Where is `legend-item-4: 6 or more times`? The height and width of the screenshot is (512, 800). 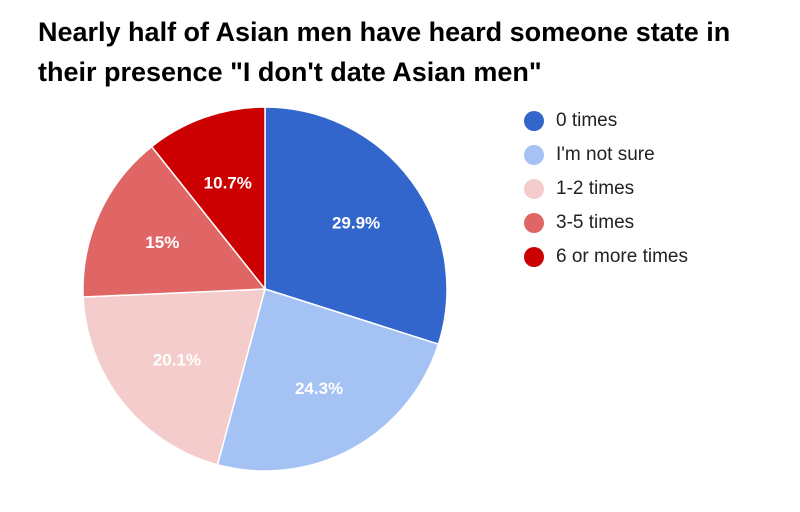
legend-item-4: 6 or more times is located at coordinates (606, 257).